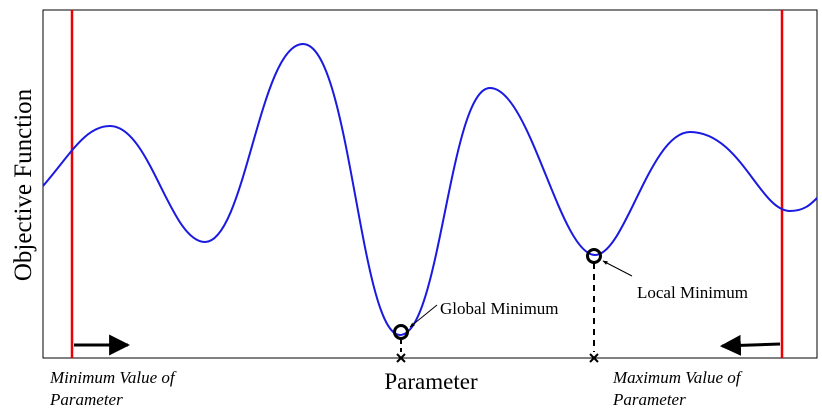 This screenshot has width=822, height=414. I want to click on local-pointer, so click(617, 268).